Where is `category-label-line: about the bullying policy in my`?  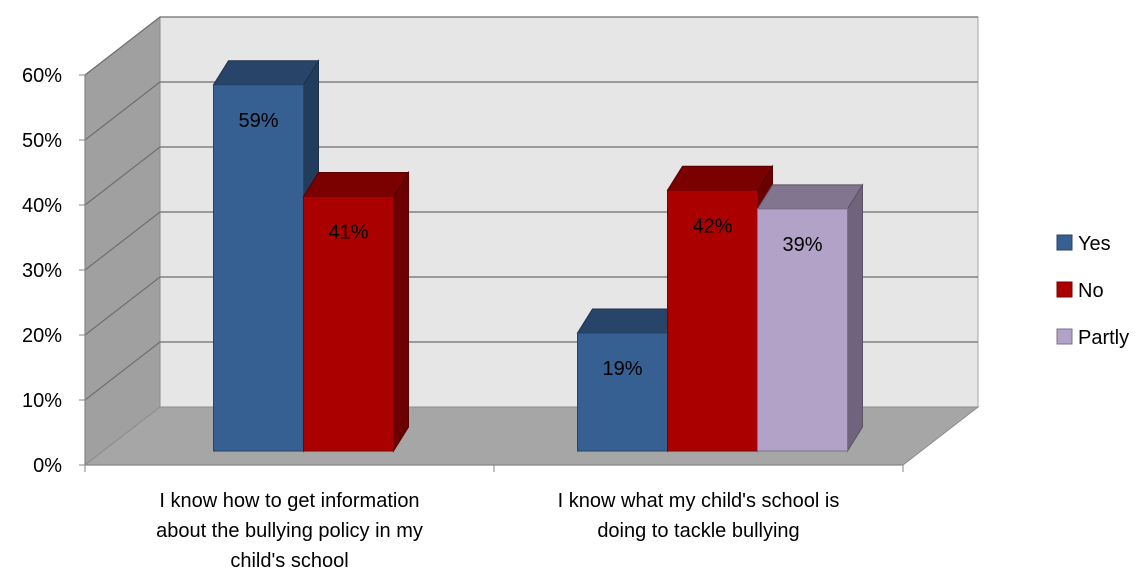 category-label-line: about the bullying policy in my is located at coordinates (289, 531).